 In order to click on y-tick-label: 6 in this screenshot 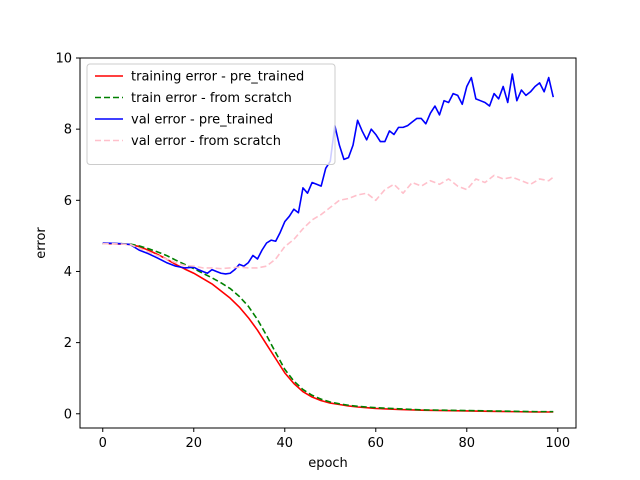, I will do `click(68, 201)`.